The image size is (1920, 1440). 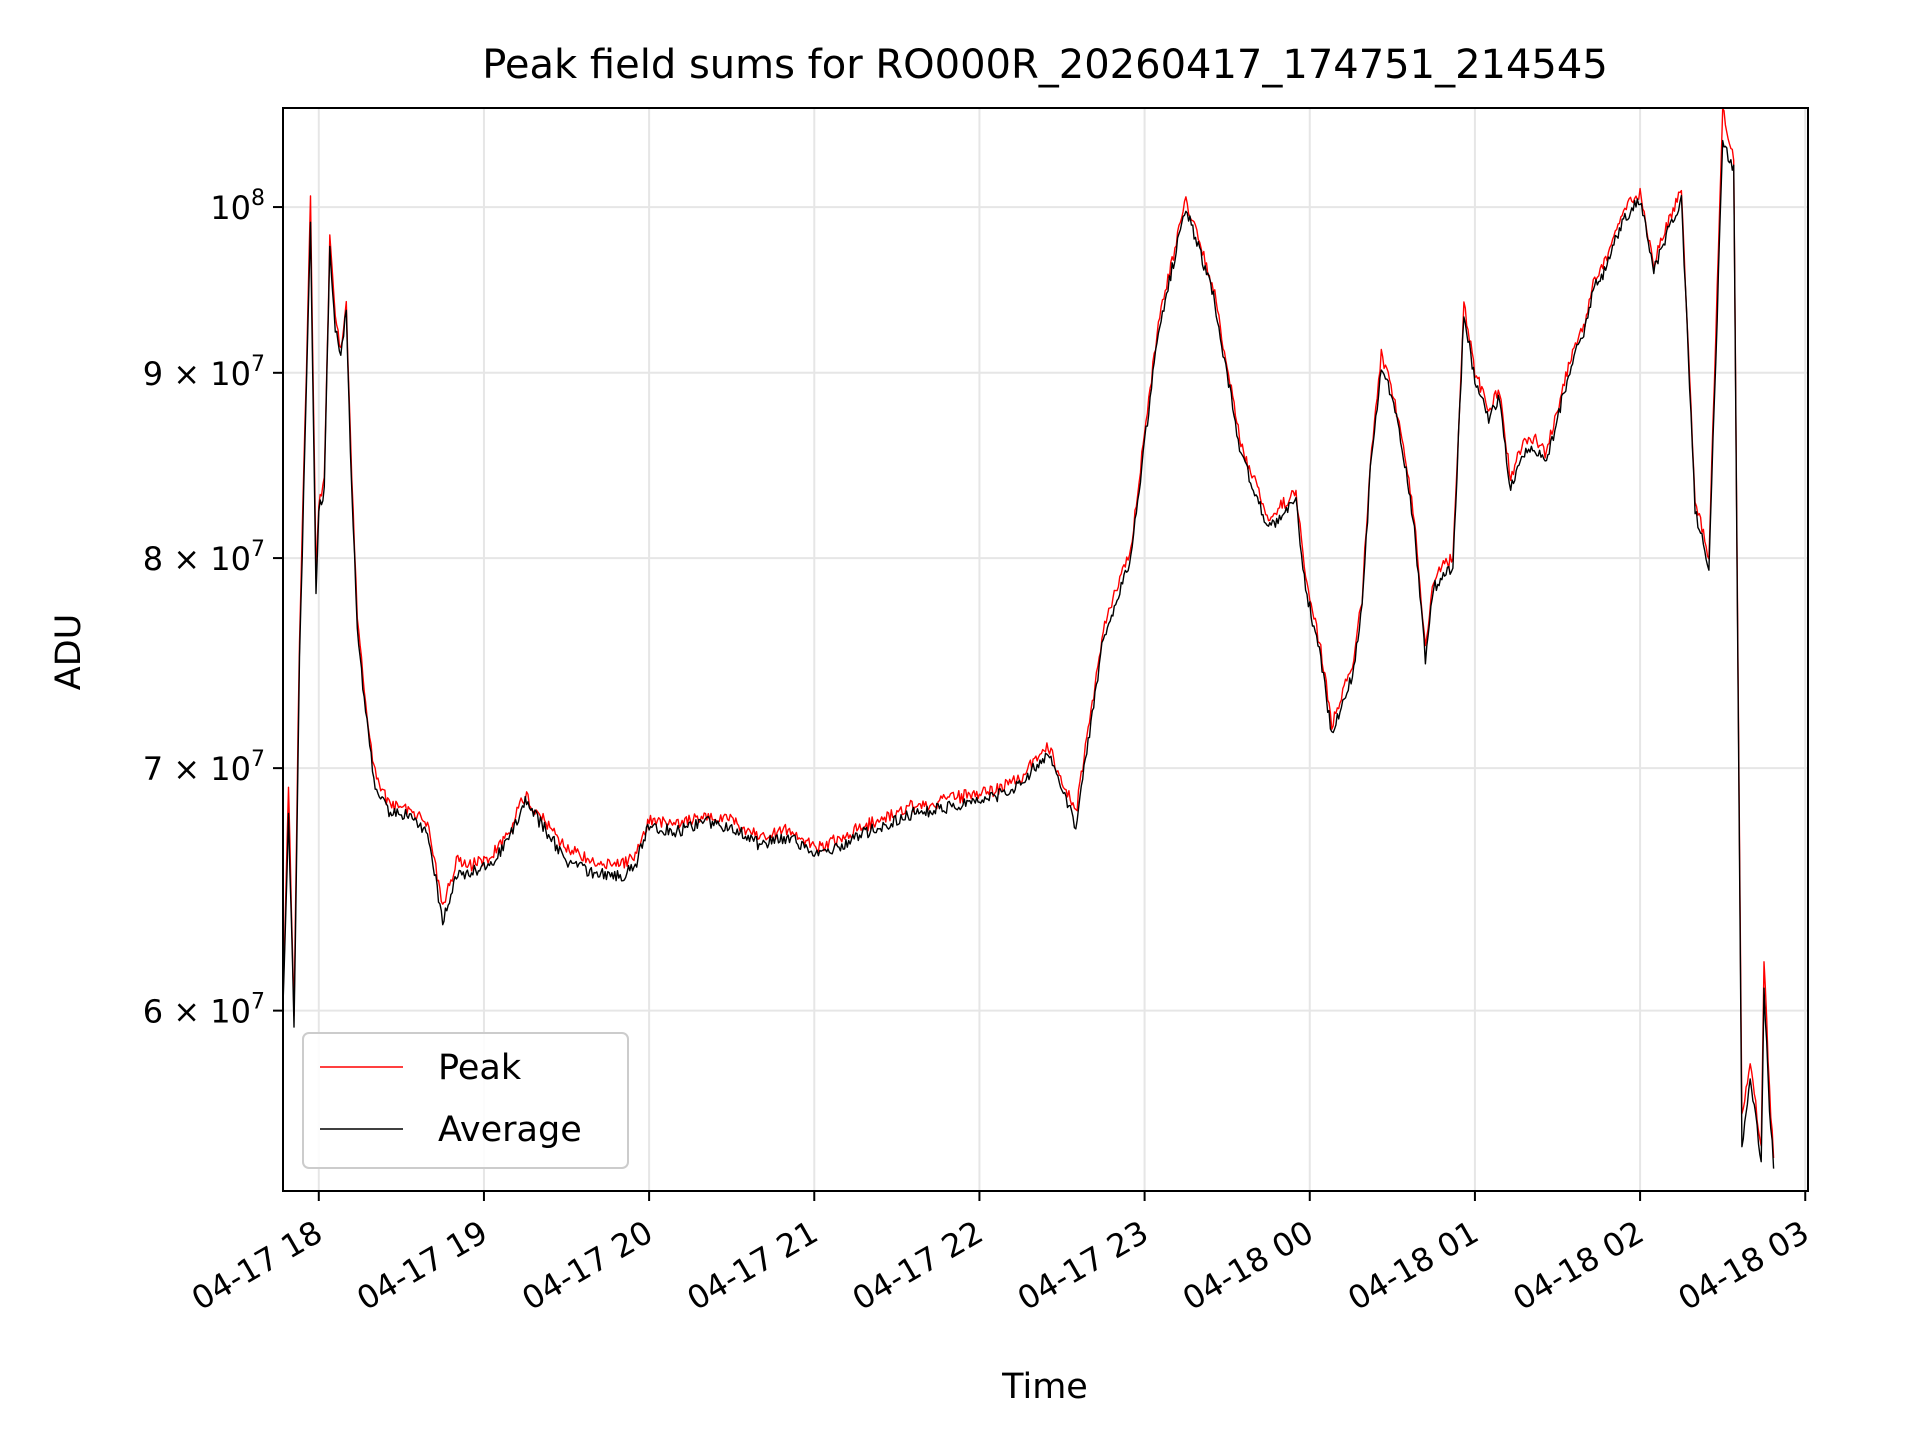 What do you see at coordinates (204, 557) in the screenshot?
I see `y-tick-label: 8 × 107` at bounding box center [204, 557].